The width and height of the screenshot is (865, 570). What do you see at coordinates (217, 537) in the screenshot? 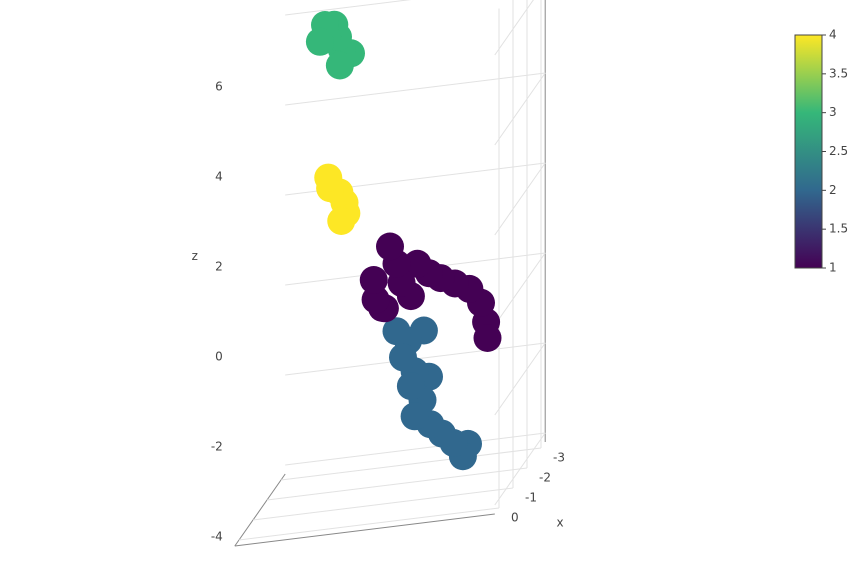
I see `z-tick-label: -4` at bounding box center [217, 537].